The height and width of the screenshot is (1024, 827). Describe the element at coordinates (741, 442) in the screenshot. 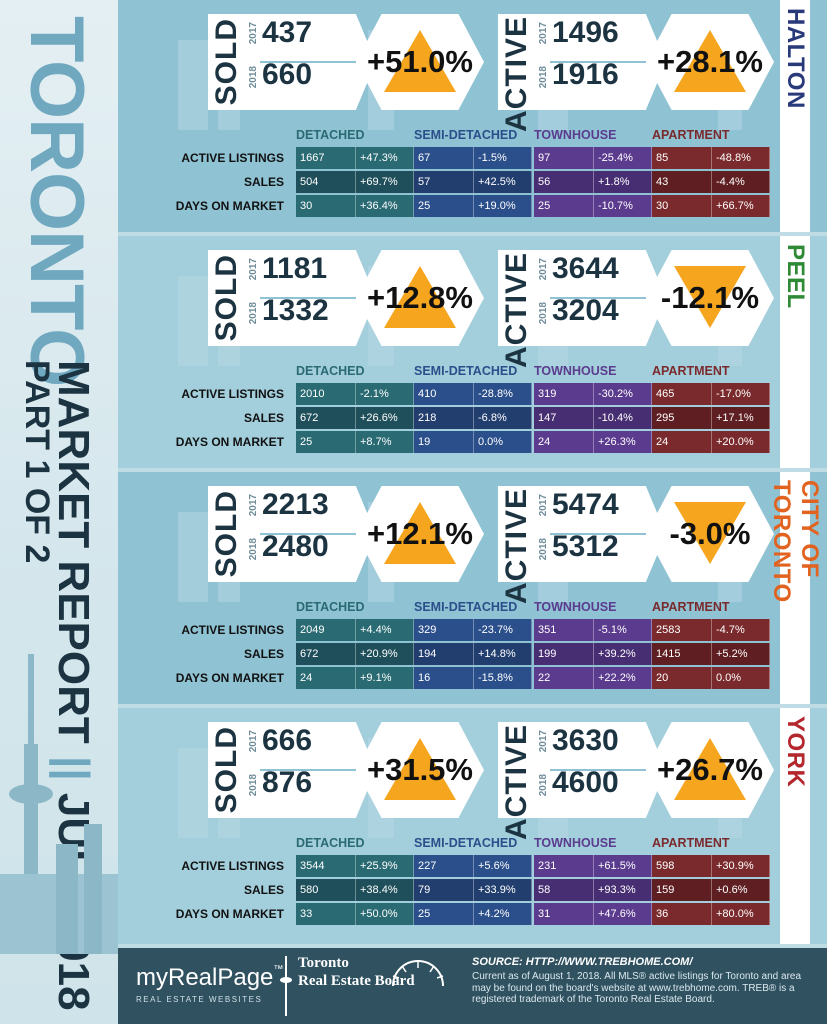

I see `table-cell-change: +20.0%` at that location.